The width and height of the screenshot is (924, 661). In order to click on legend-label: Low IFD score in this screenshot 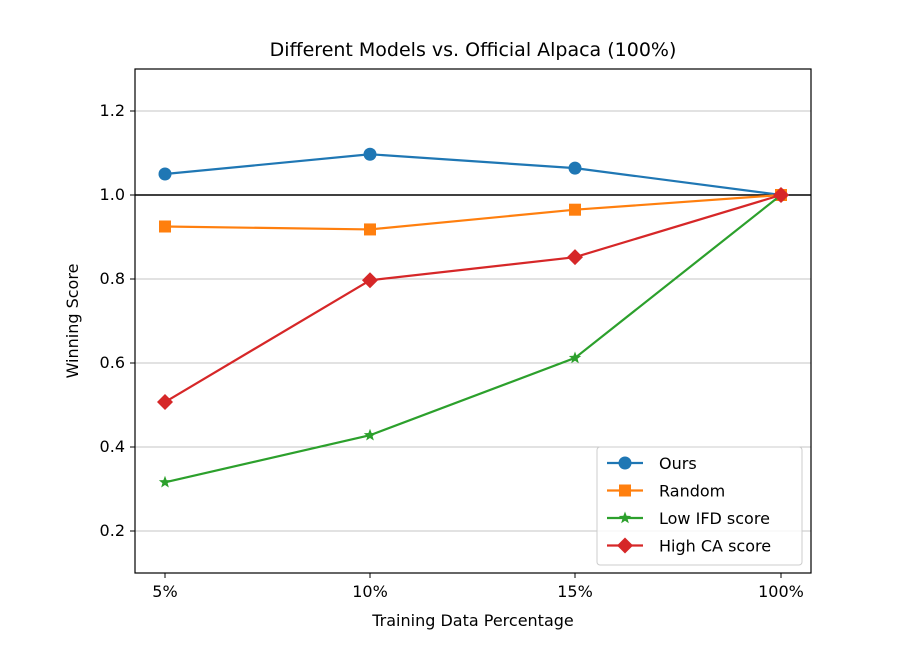, I will do `click(714, 518)`.